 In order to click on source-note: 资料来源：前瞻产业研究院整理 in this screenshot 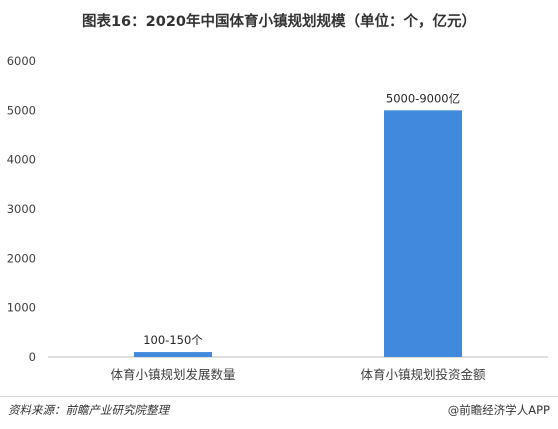, I will do `click(88, 410)`.